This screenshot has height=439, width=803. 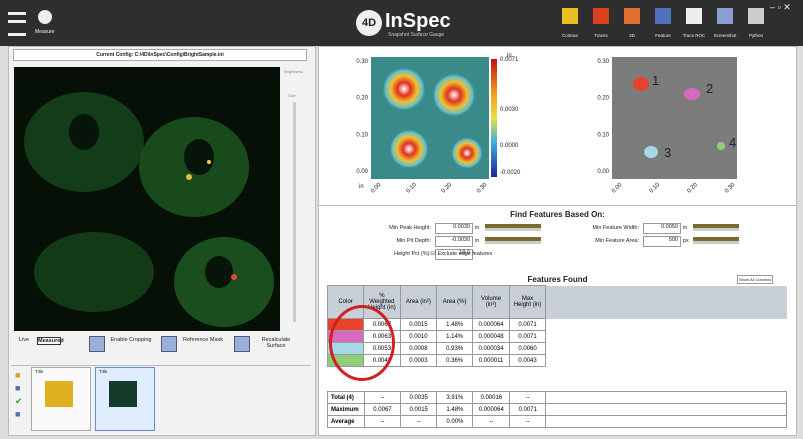 I want to click on summary-cell: 1.48%, so click(x=455, y=409).